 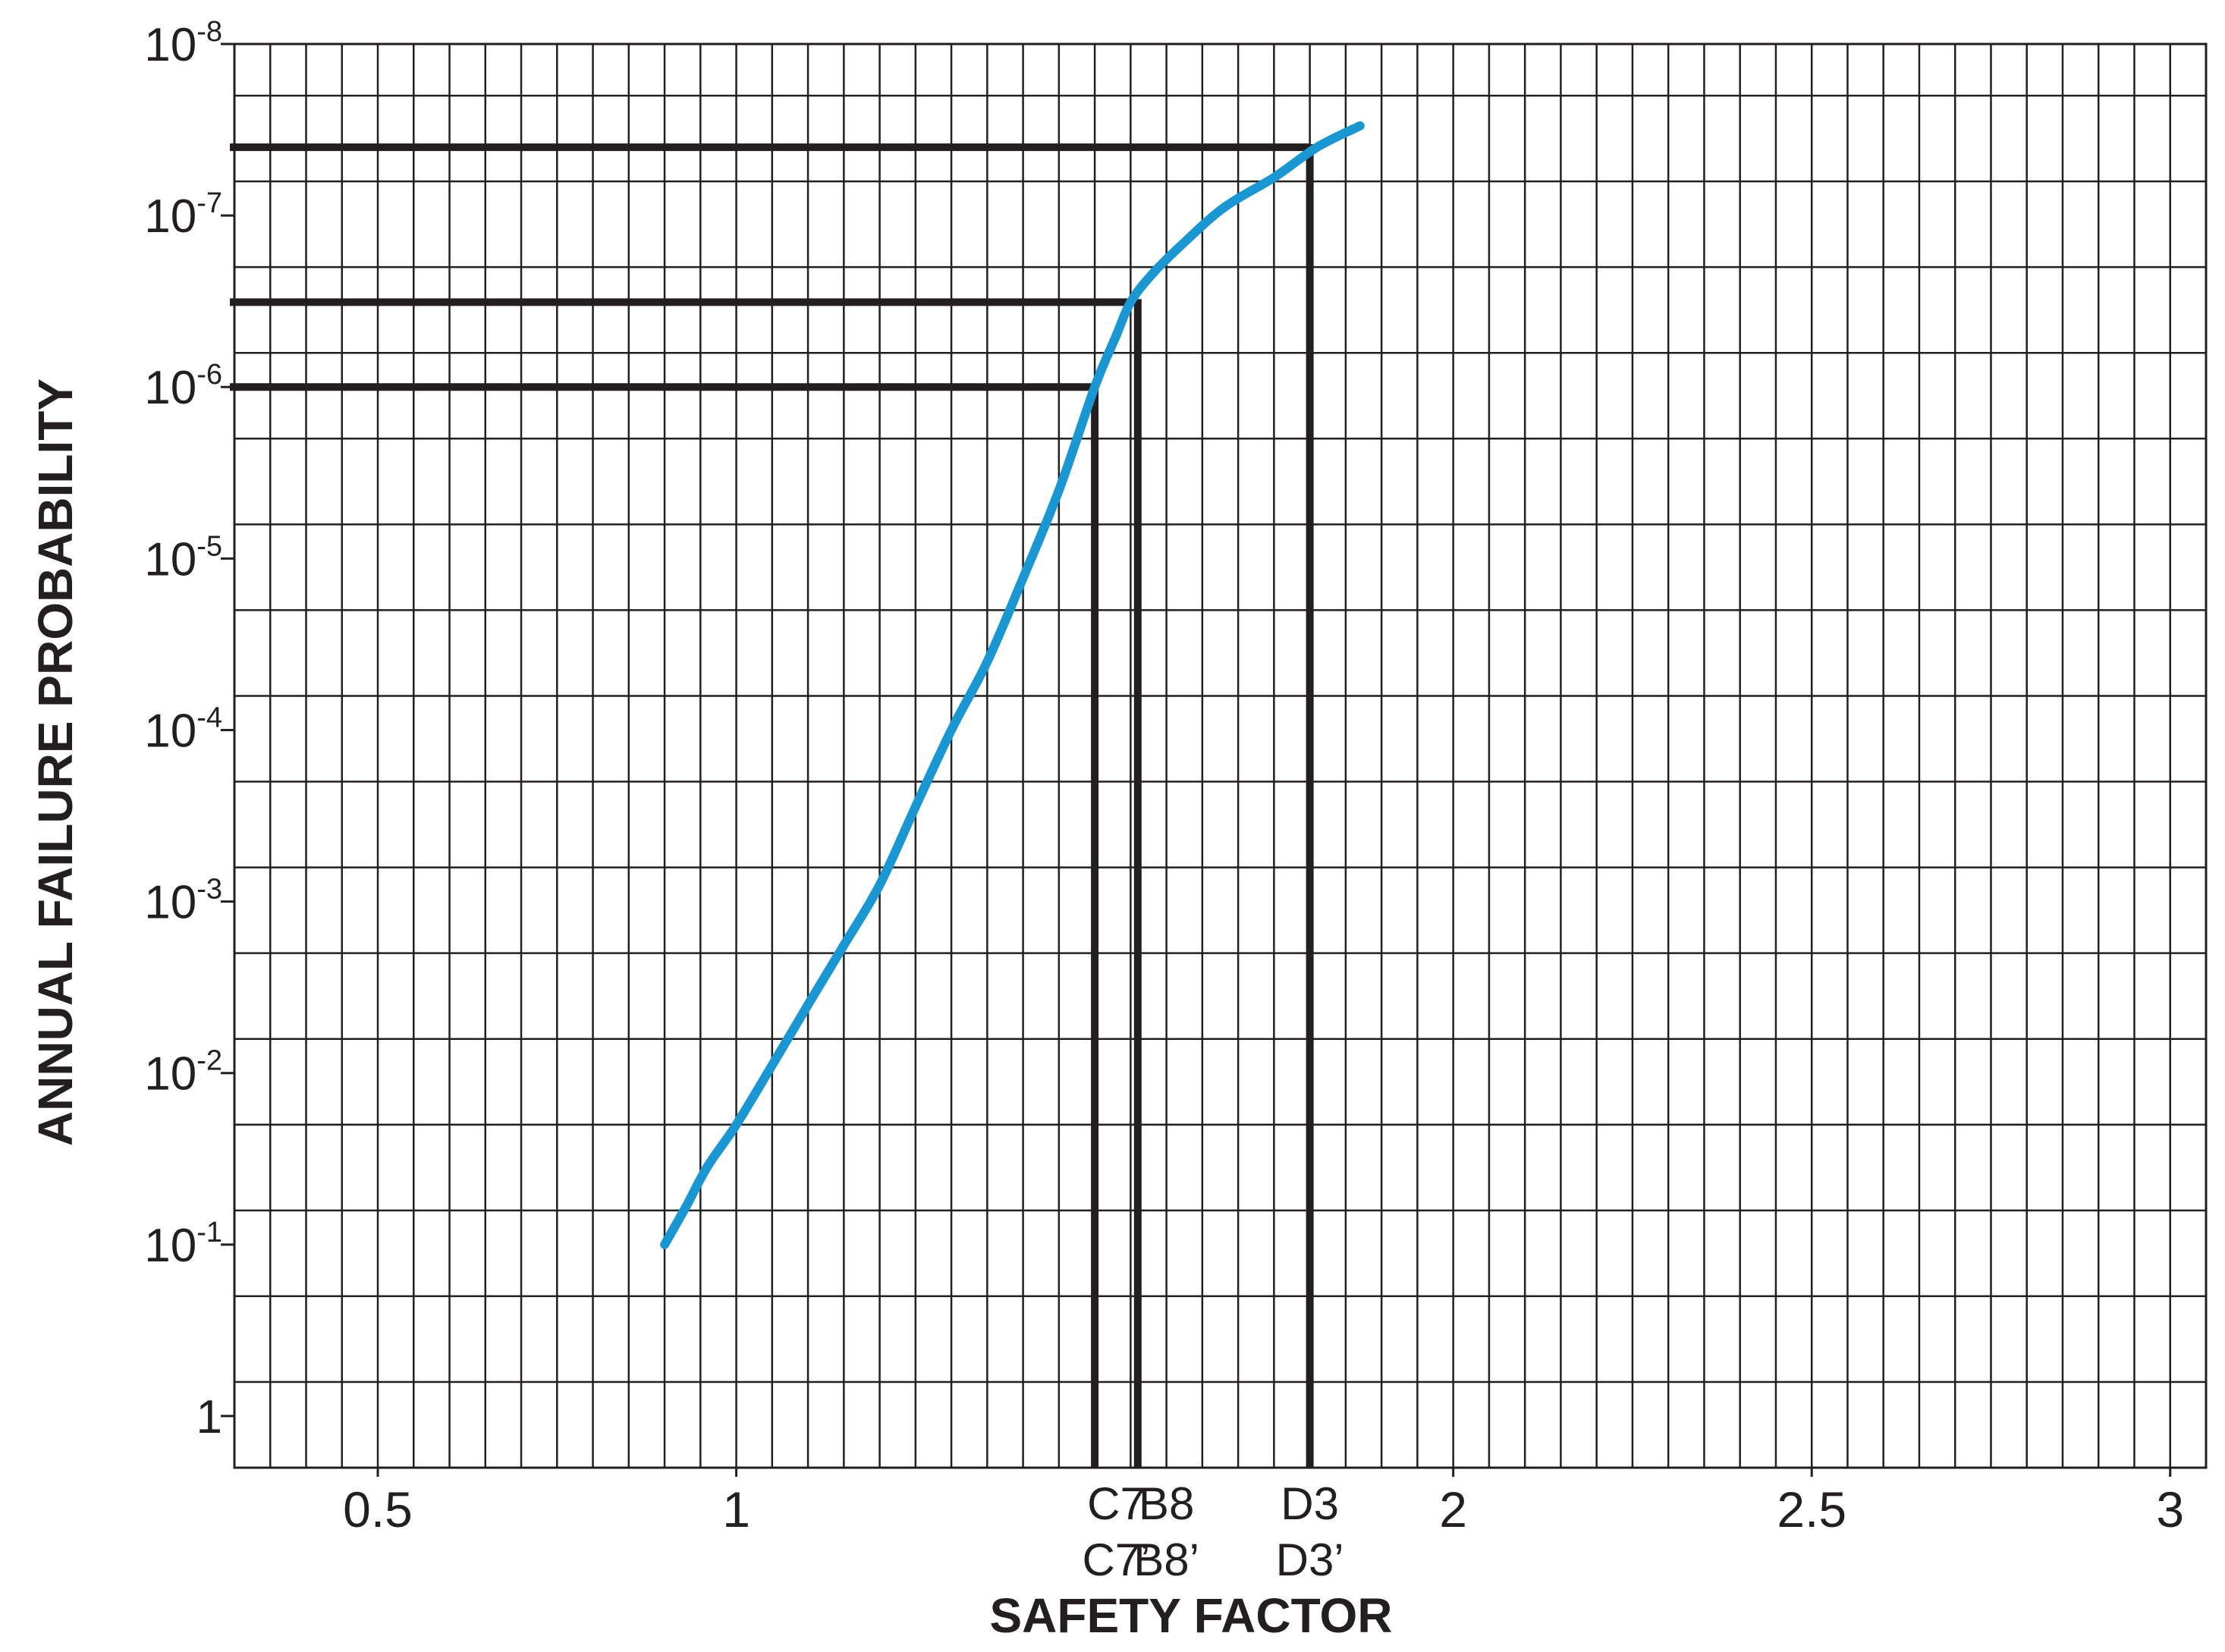 I want to click on x-tick-label: 1, so click(x=736, y=1509).